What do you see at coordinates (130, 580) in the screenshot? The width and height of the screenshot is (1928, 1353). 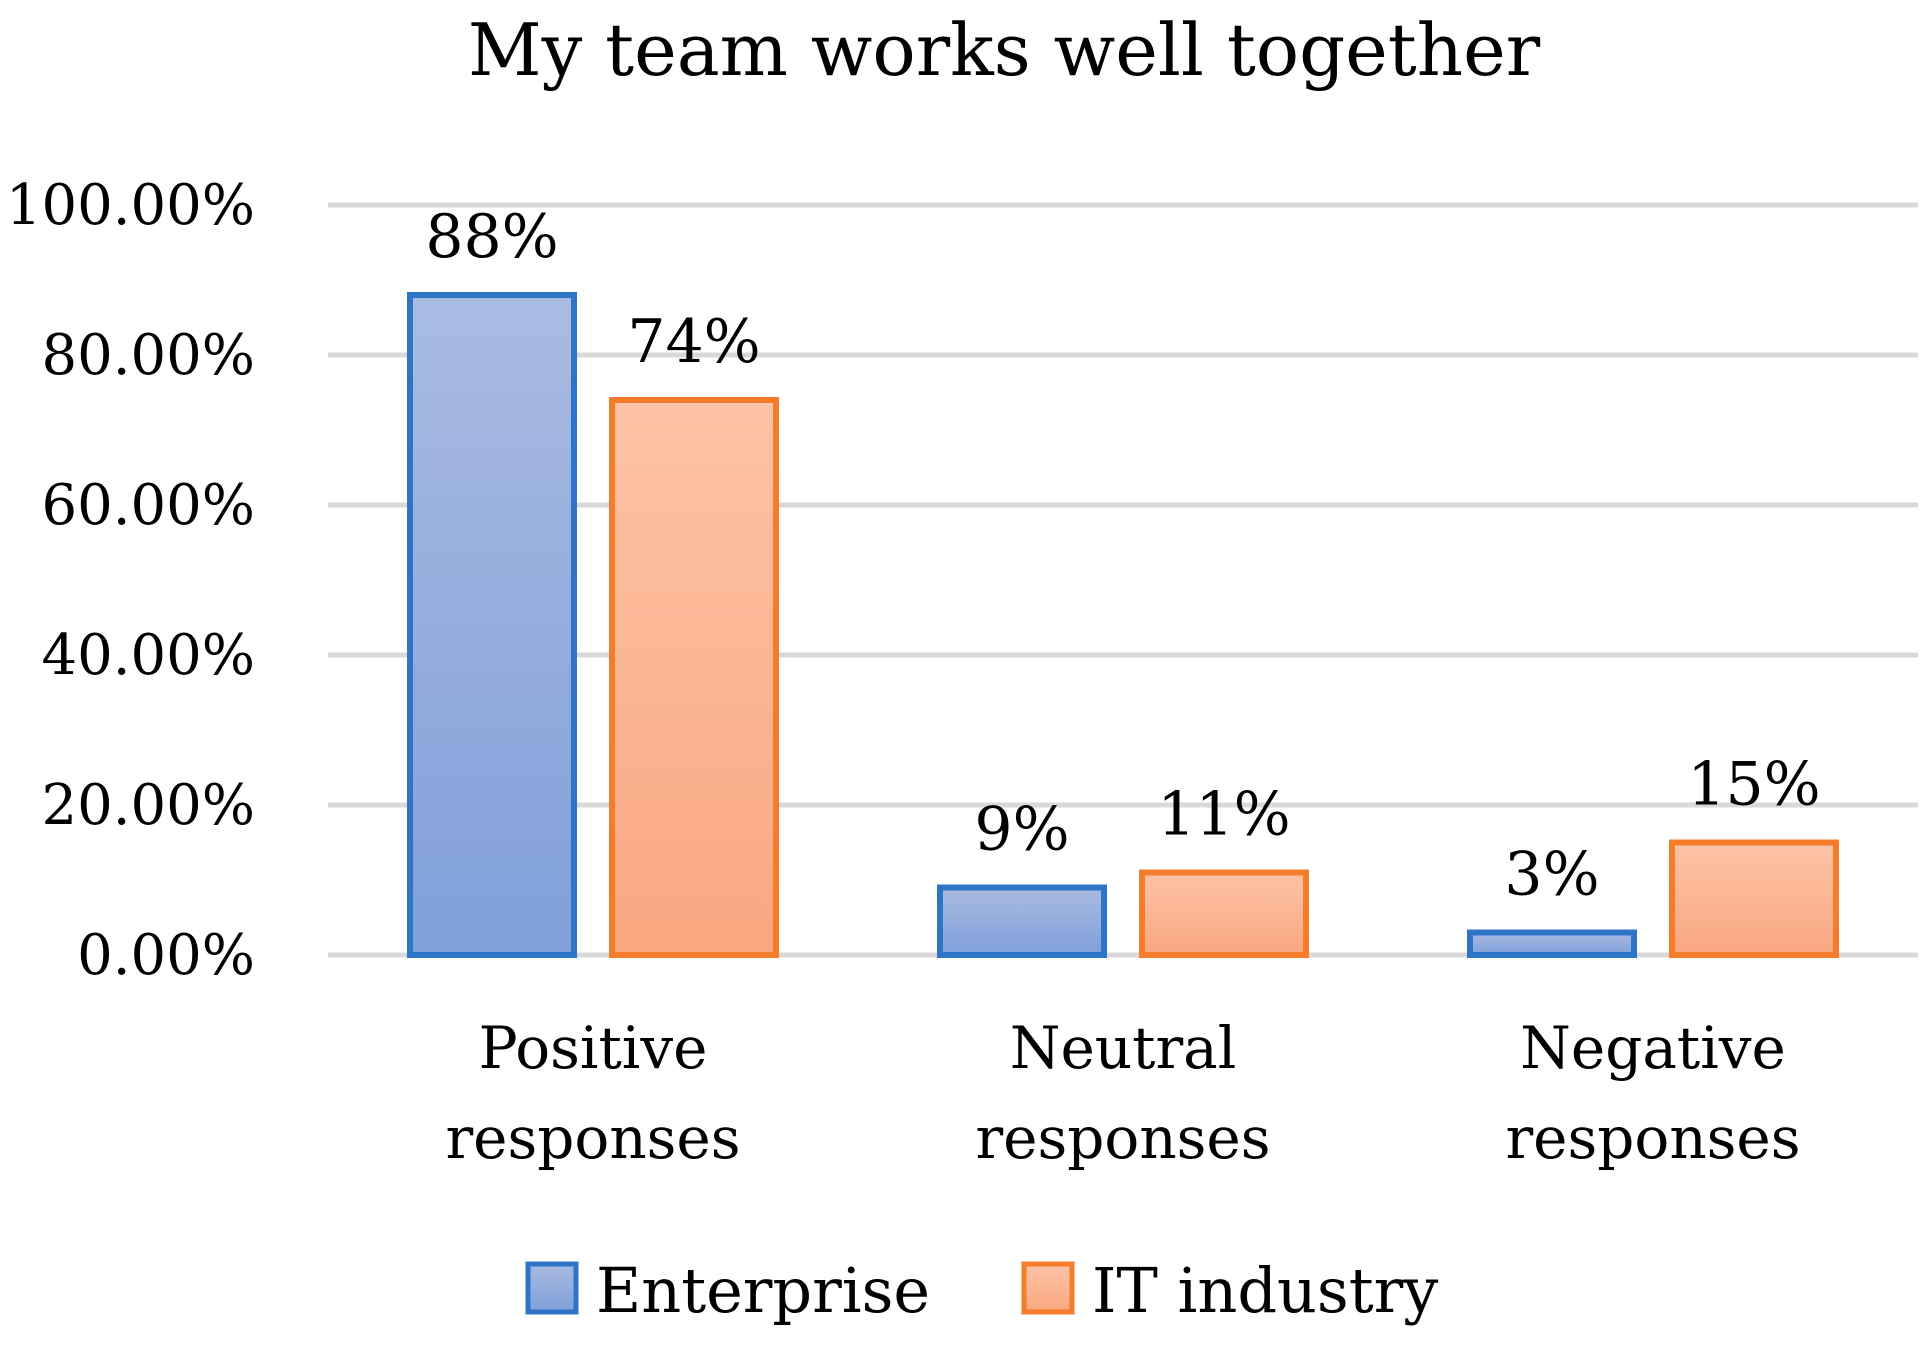 I see `y-axis-tick-labels: 0.00% 20.00% 40.00% 60.00% 80.00% 100.00%` at bounding box center [130, 580].